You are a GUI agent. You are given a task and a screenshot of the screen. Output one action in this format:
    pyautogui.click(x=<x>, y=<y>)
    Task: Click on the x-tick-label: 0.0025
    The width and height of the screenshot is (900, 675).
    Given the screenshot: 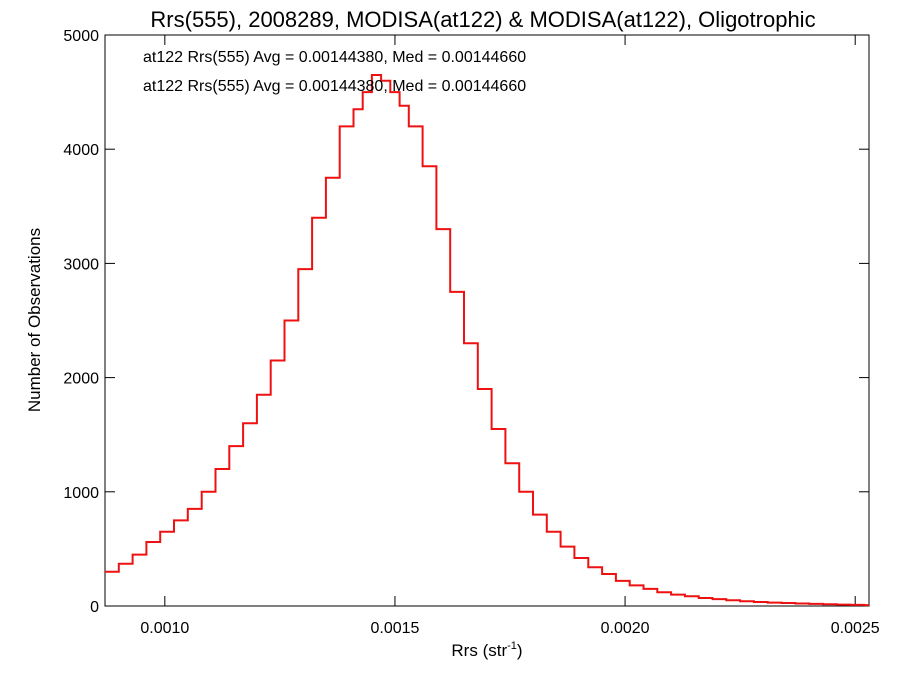 What is the action you would take?
    pyautogui.click(x=855, y=628)
    